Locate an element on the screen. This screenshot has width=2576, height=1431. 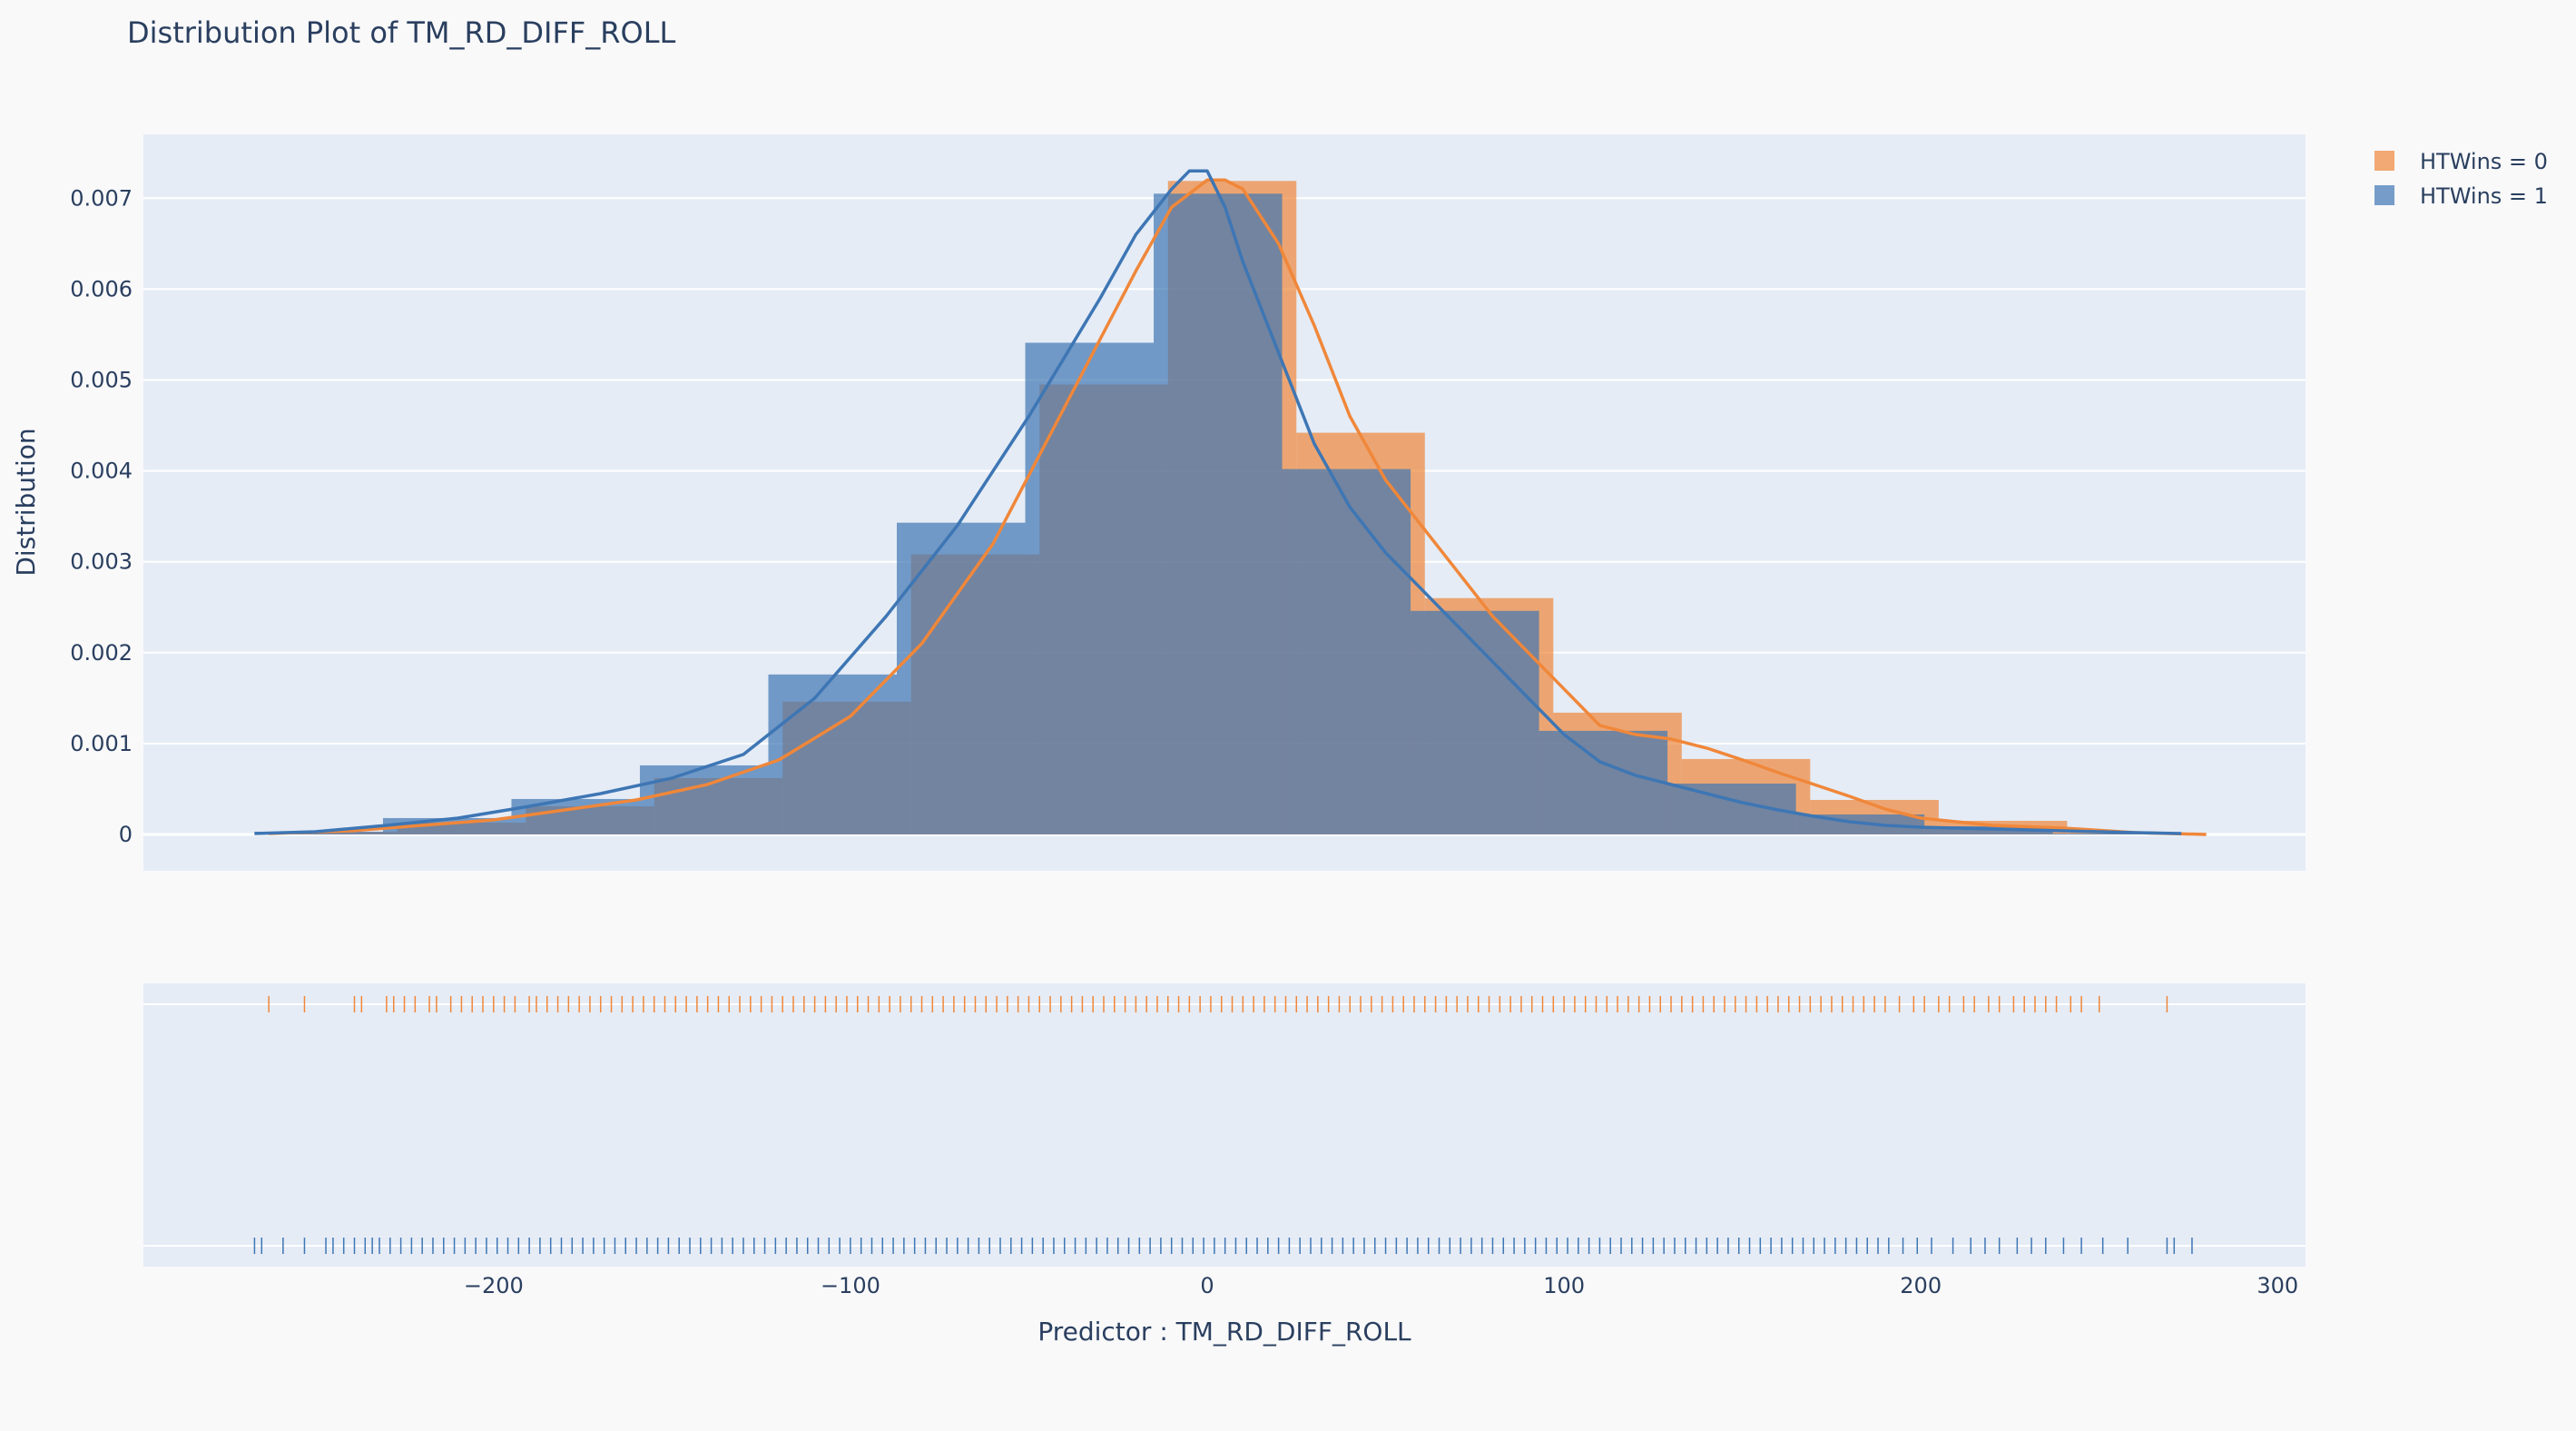
y-tick-label: 0 is located at coordinates (126, 834).